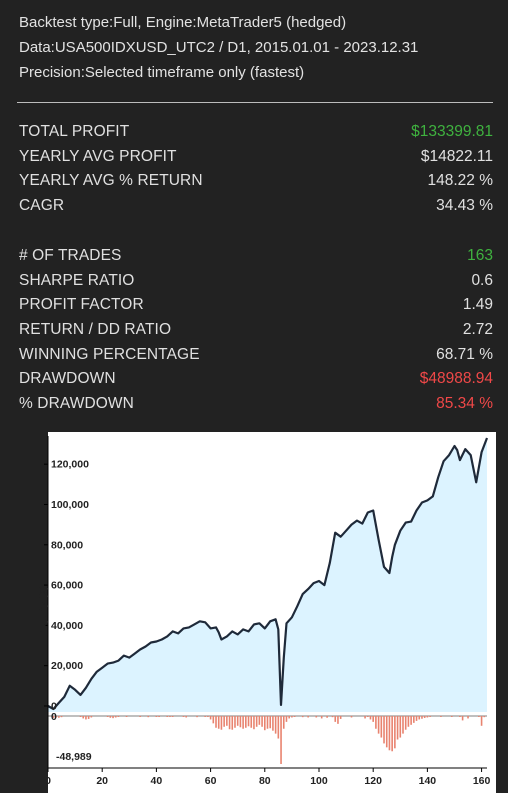 The height and width of the screenshot is (793, 508). Describe the element at coordinates (428, 781) in the screenshot. I see `x-tick-label: 140` at that location.